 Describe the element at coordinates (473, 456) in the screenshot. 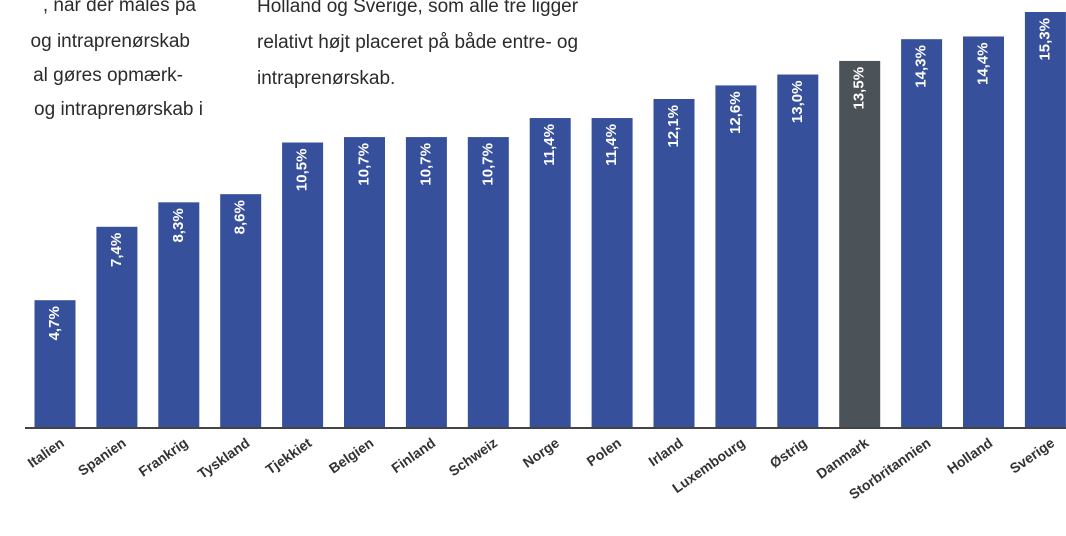

I see `x-tick-label: Schweiz` at that location.